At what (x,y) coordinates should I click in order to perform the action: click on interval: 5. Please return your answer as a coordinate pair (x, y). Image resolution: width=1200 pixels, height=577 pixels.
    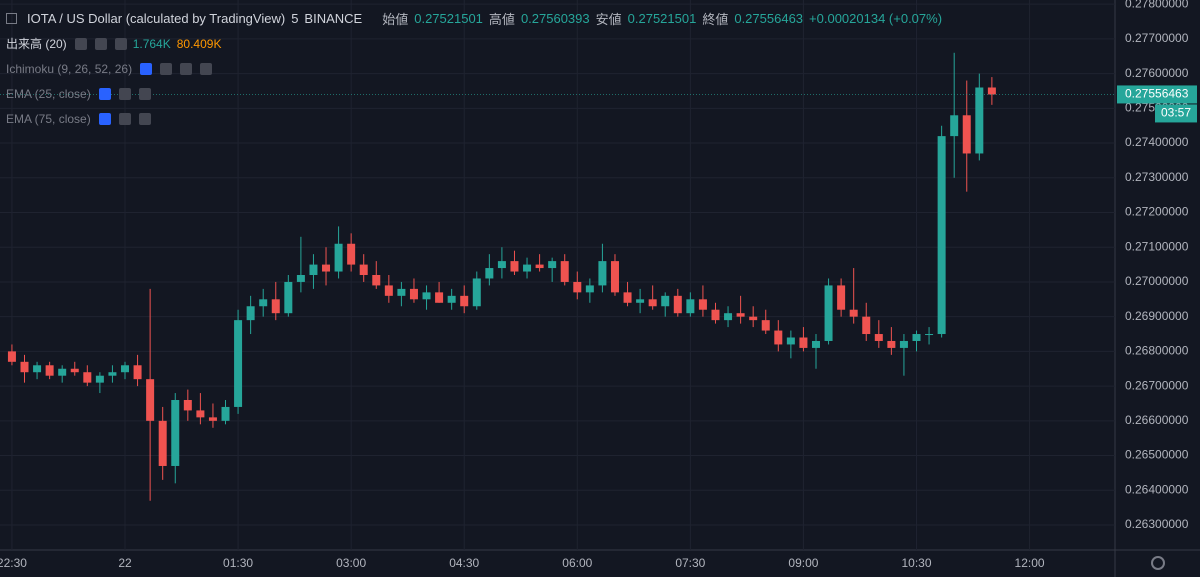
    Looking at the image, I should click on (295, 18).